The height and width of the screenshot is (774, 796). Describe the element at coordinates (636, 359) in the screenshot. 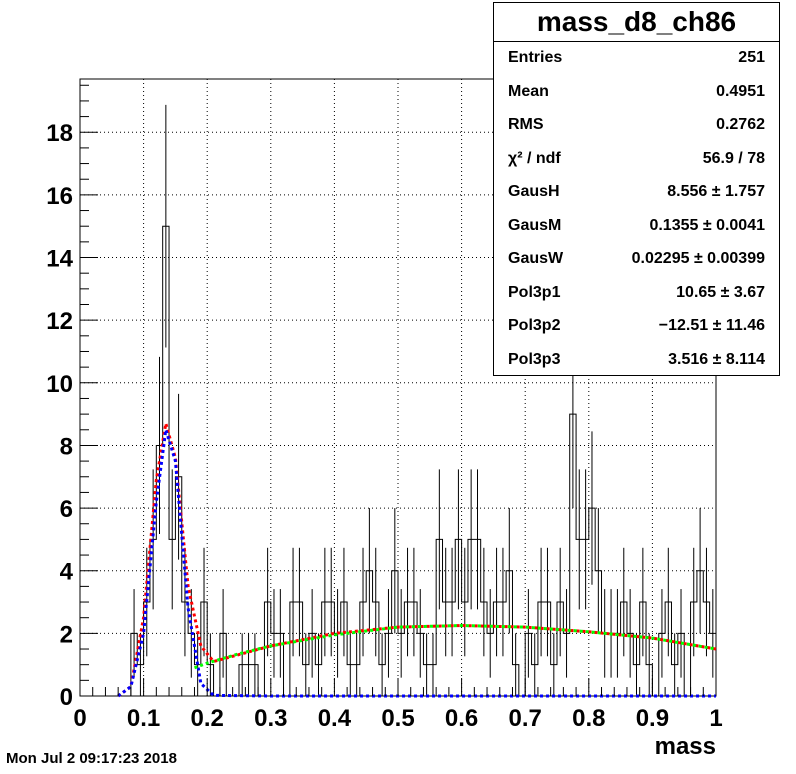

I see `stat-row: Pol3p3 3.516 ± 8.114` at that location.